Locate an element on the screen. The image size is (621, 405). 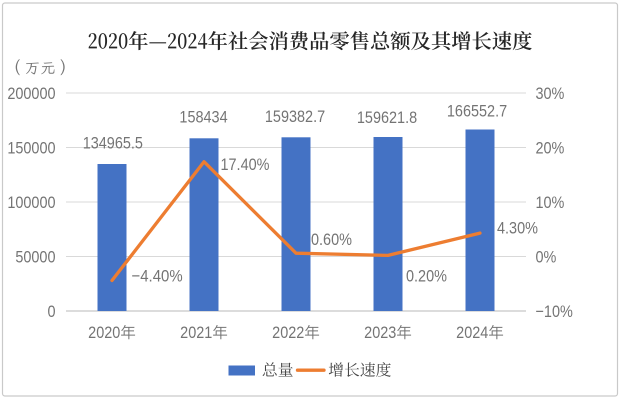
svg-text: 0.60% is located at coordinates (331, 240).